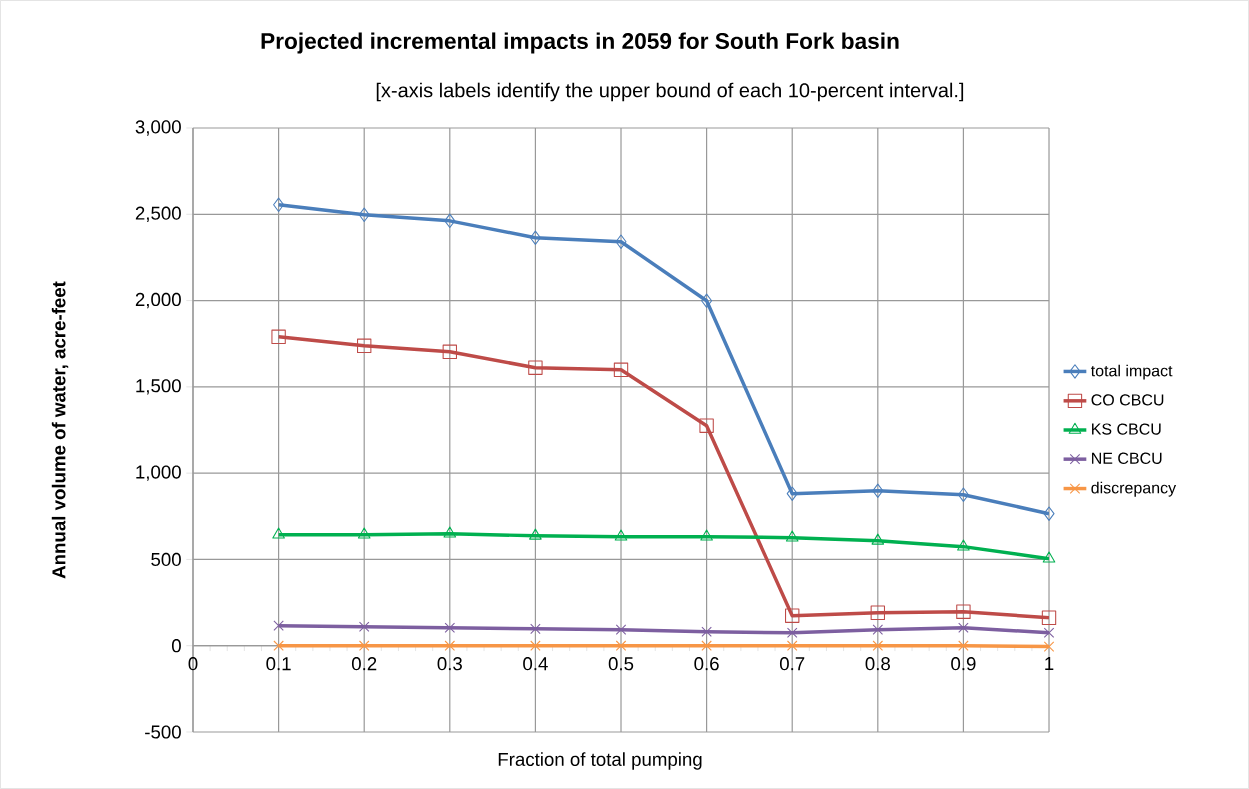 The width and height of the screenshot is (1249, 789). I want to click on y-tick-label: 1,000, so click(158, 473).